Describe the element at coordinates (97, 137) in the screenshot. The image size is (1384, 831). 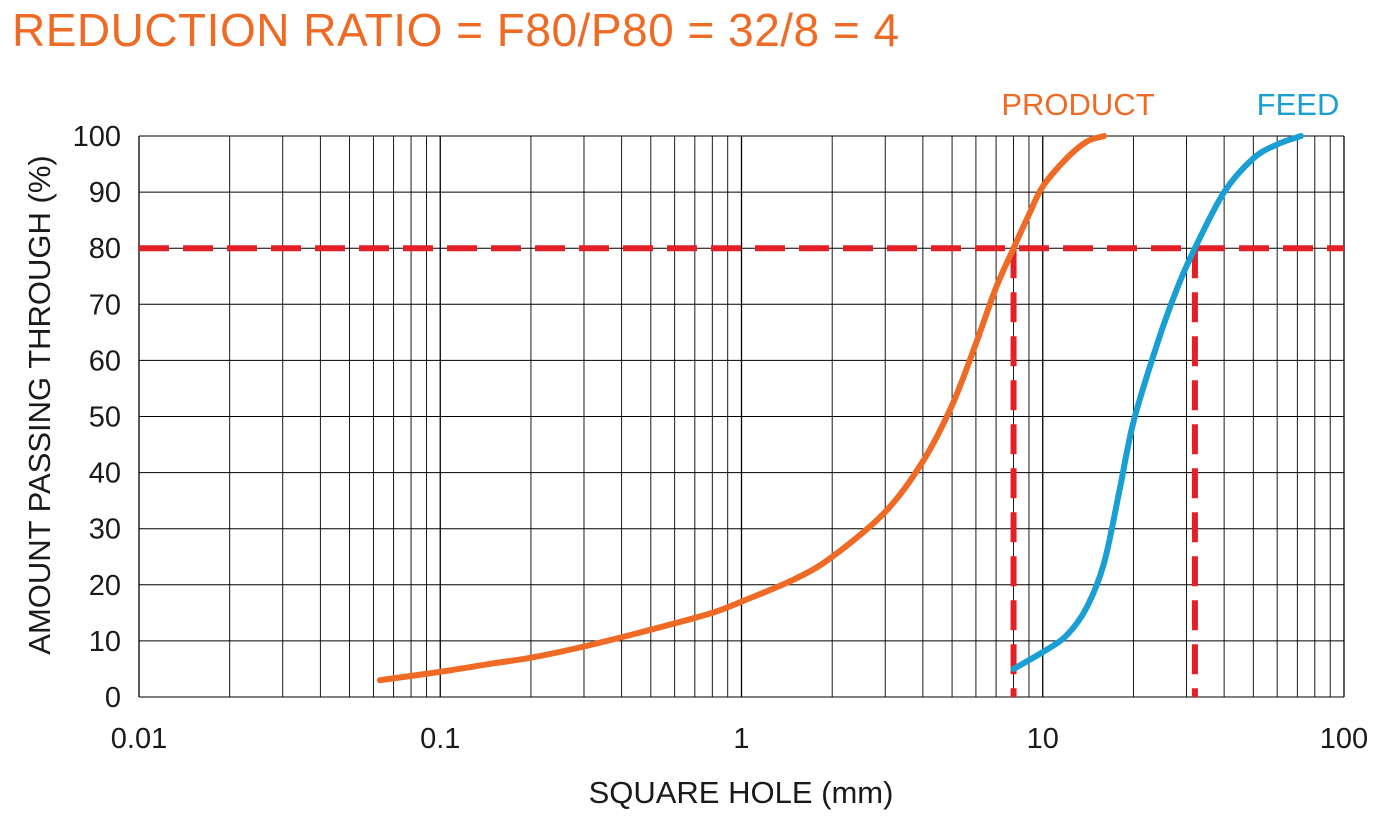
I see `y-tick-label: 100` at that location.